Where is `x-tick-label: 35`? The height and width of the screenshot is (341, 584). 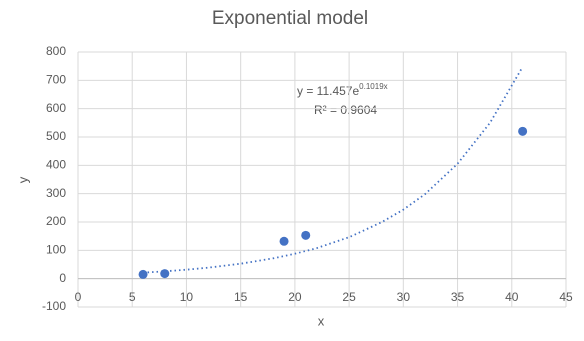 x-tick-label: 35 is located at coordinates (458, 297).